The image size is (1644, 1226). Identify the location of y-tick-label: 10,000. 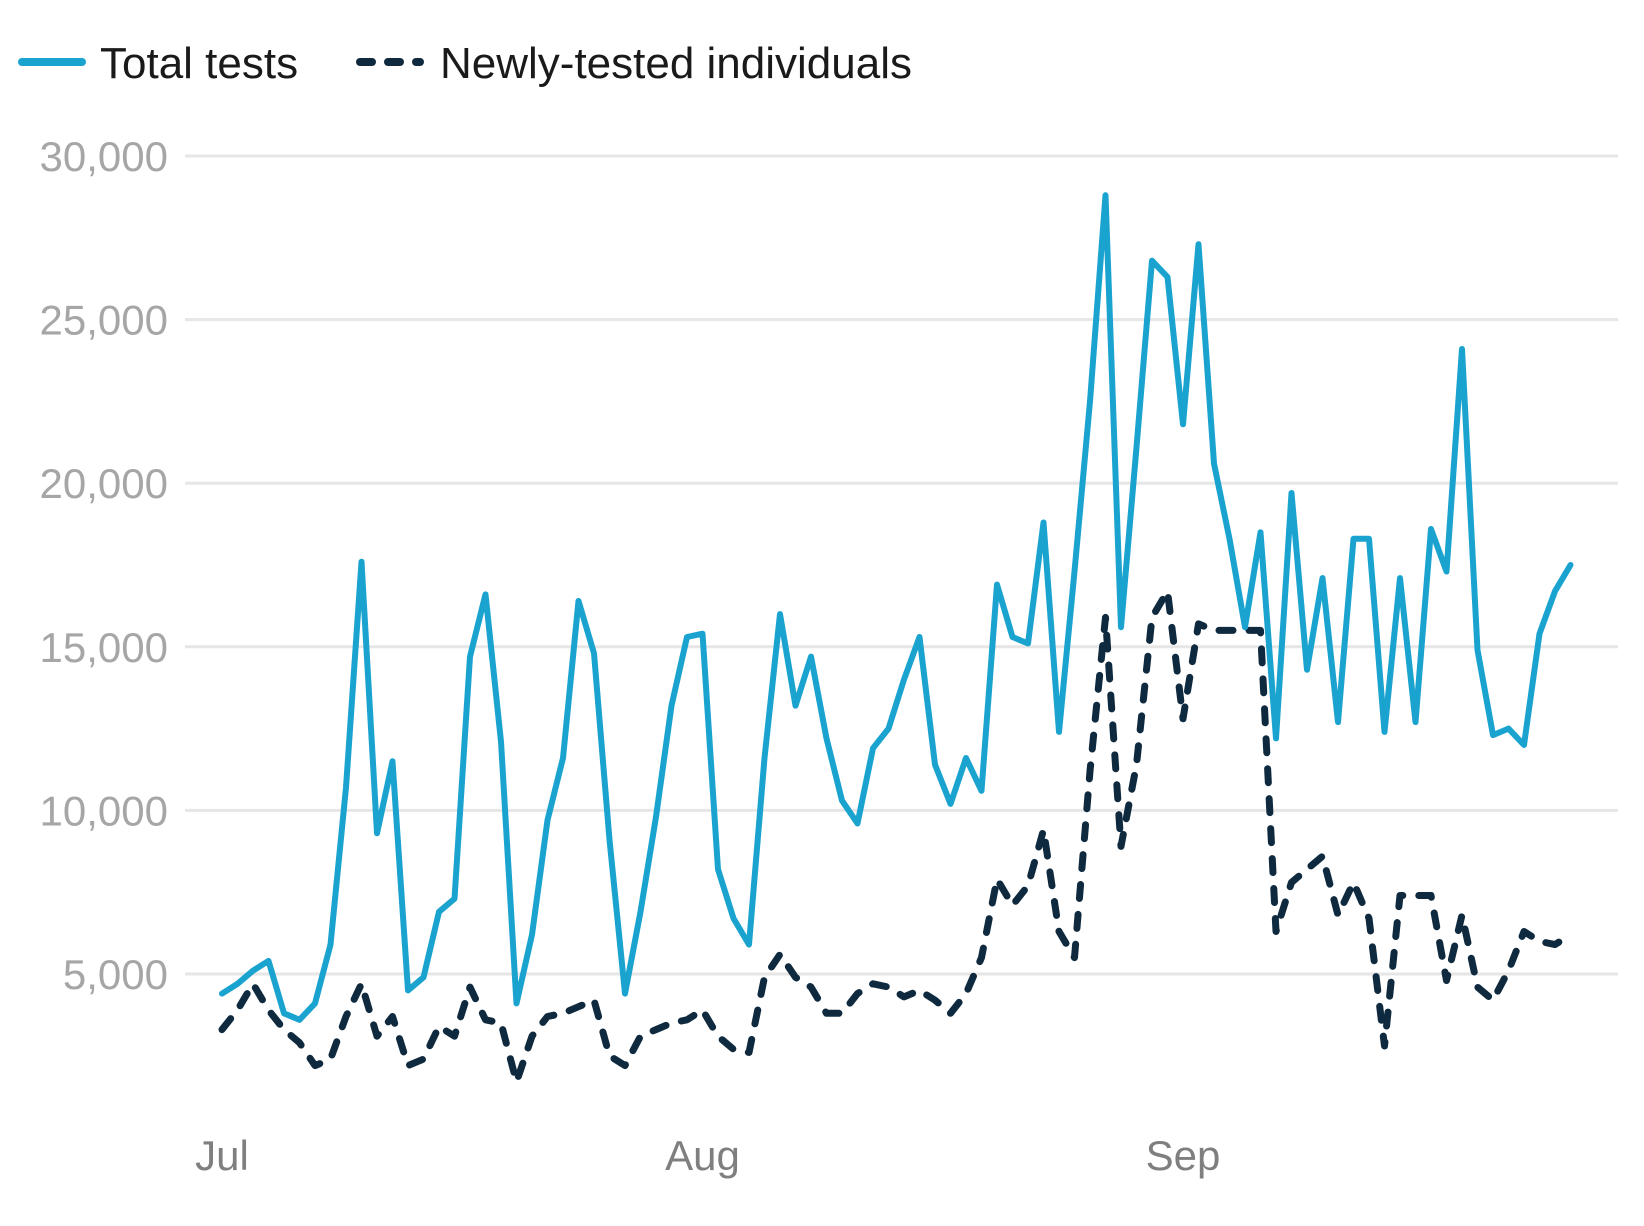
(104, 810).